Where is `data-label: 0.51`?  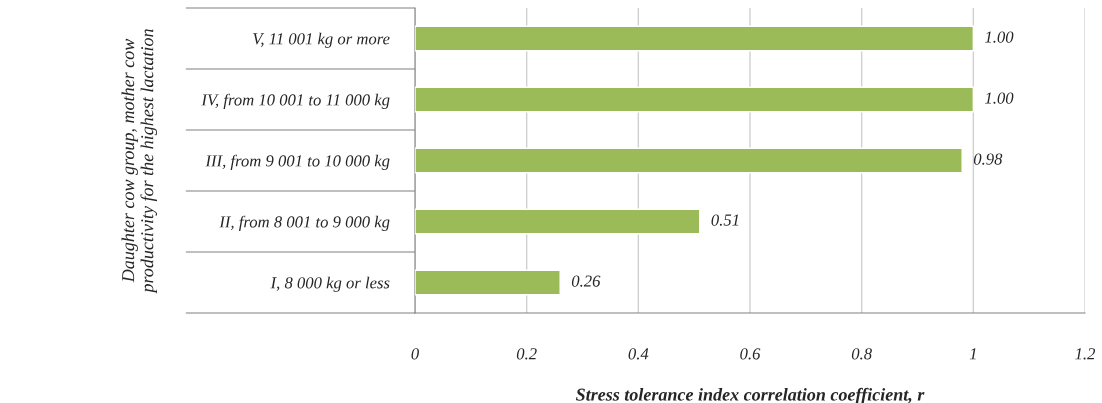 data-label: 0.51 is located at coordinates (725, 220).